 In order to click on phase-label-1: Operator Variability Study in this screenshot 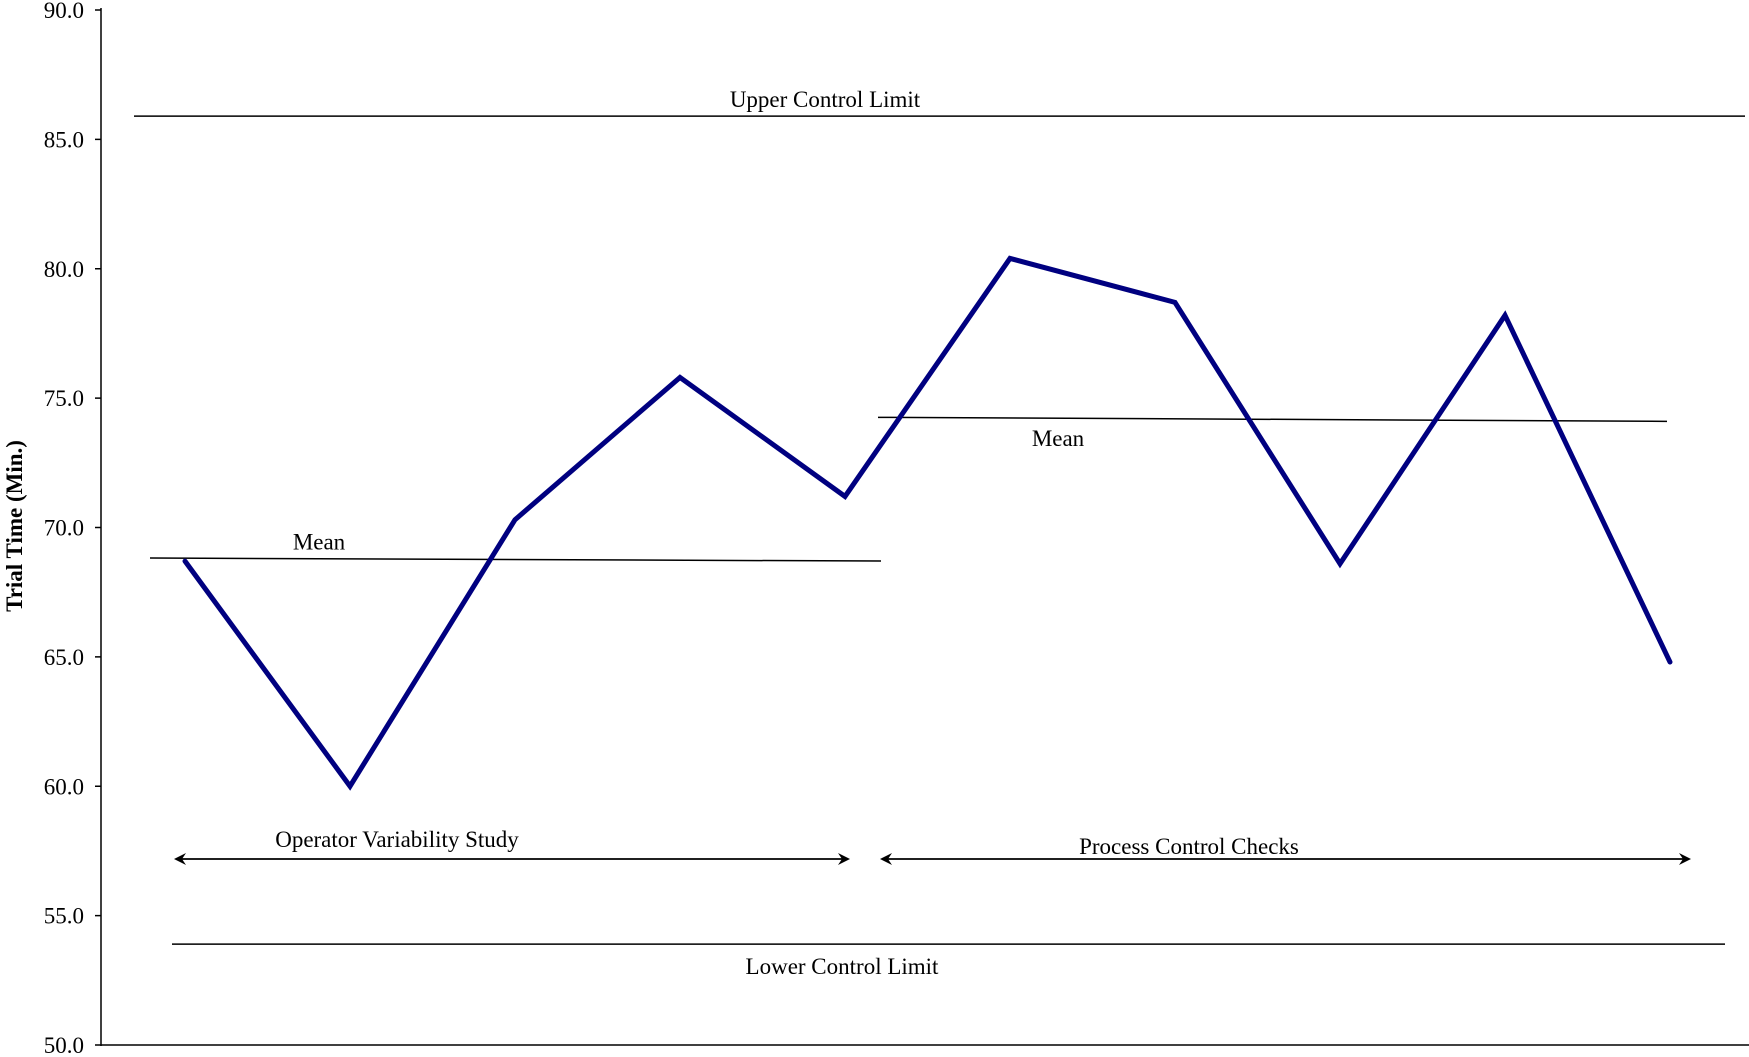, I will do `click(397, 839)`.